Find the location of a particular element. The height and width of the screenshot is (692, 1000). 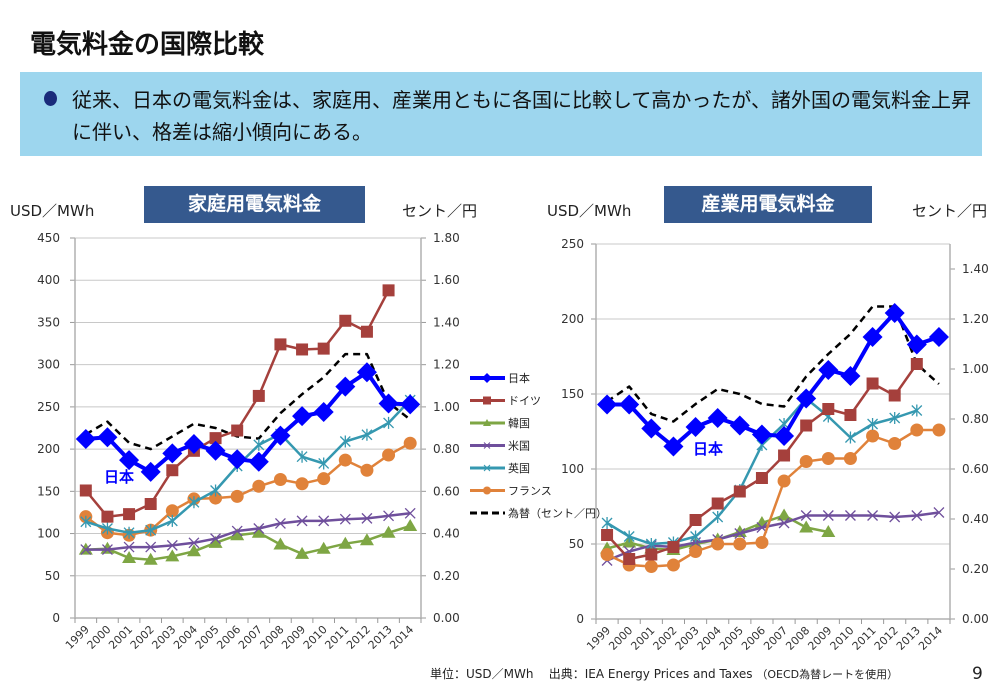

y2-tick-label: 1.00 is located at coordinates (975, 369).